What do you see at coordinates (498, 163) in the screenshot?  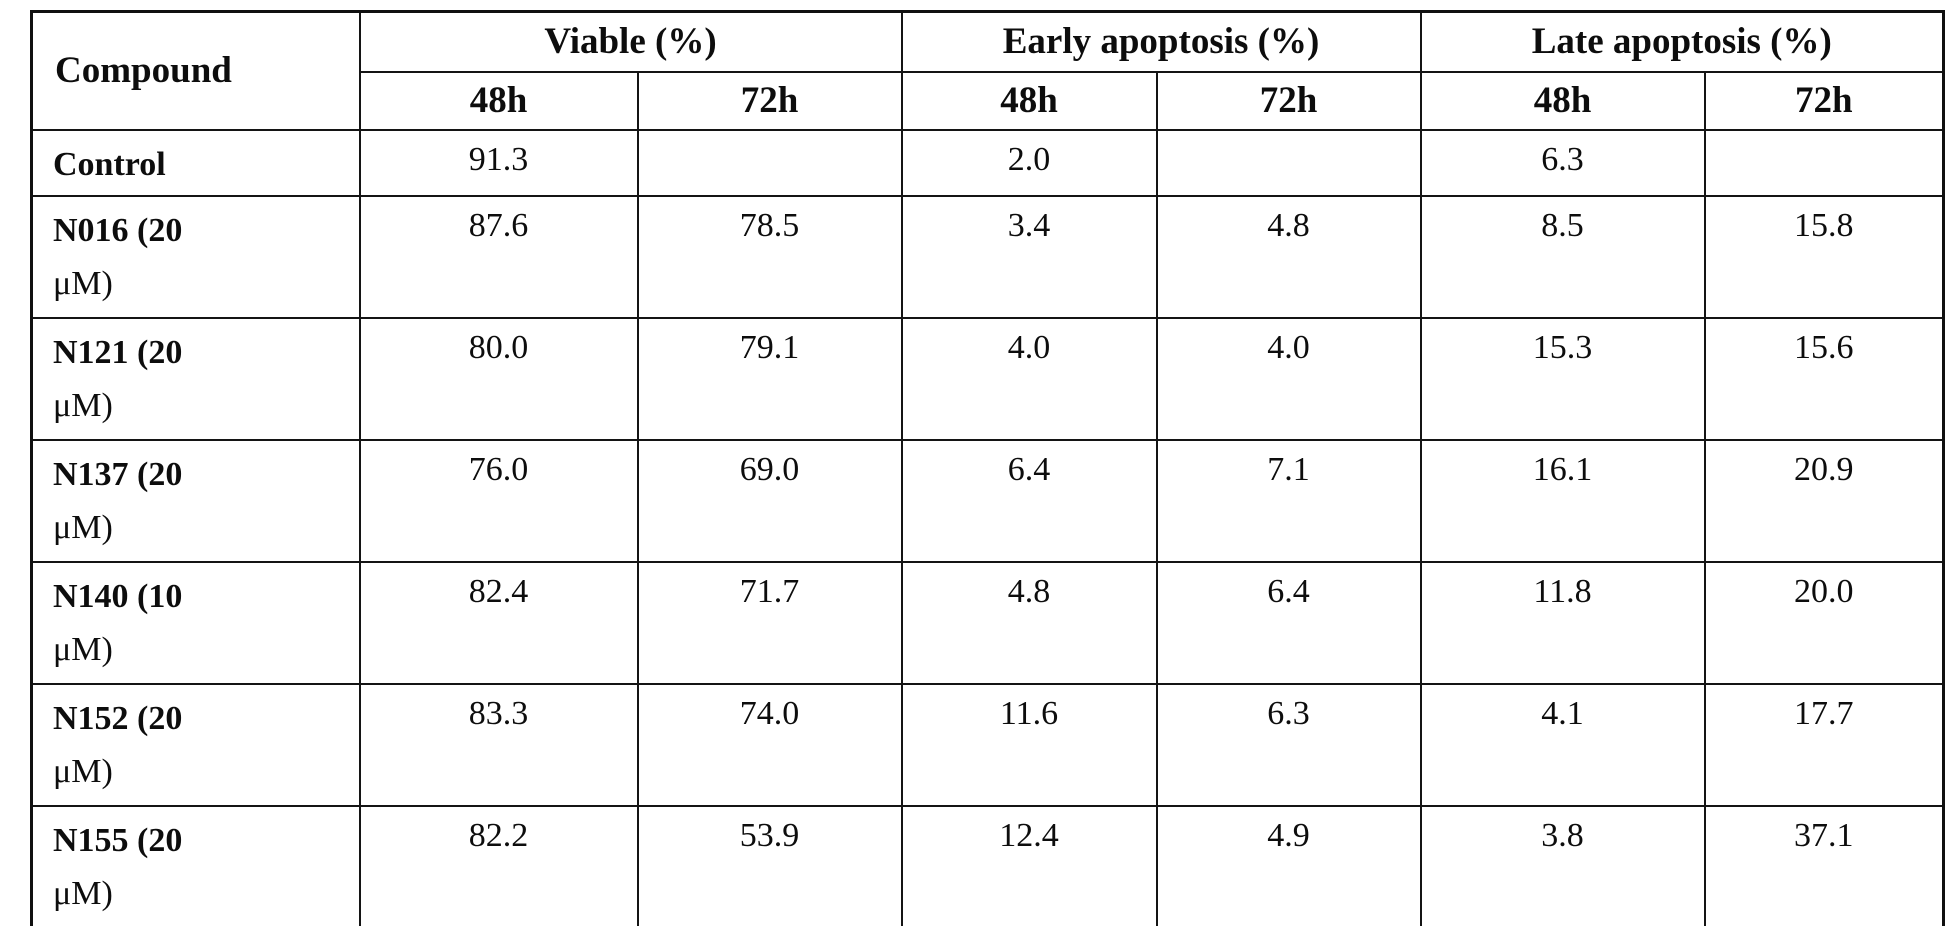 I see `value-cell-viable-48h: 91.3` at bounding box center [498, 163].